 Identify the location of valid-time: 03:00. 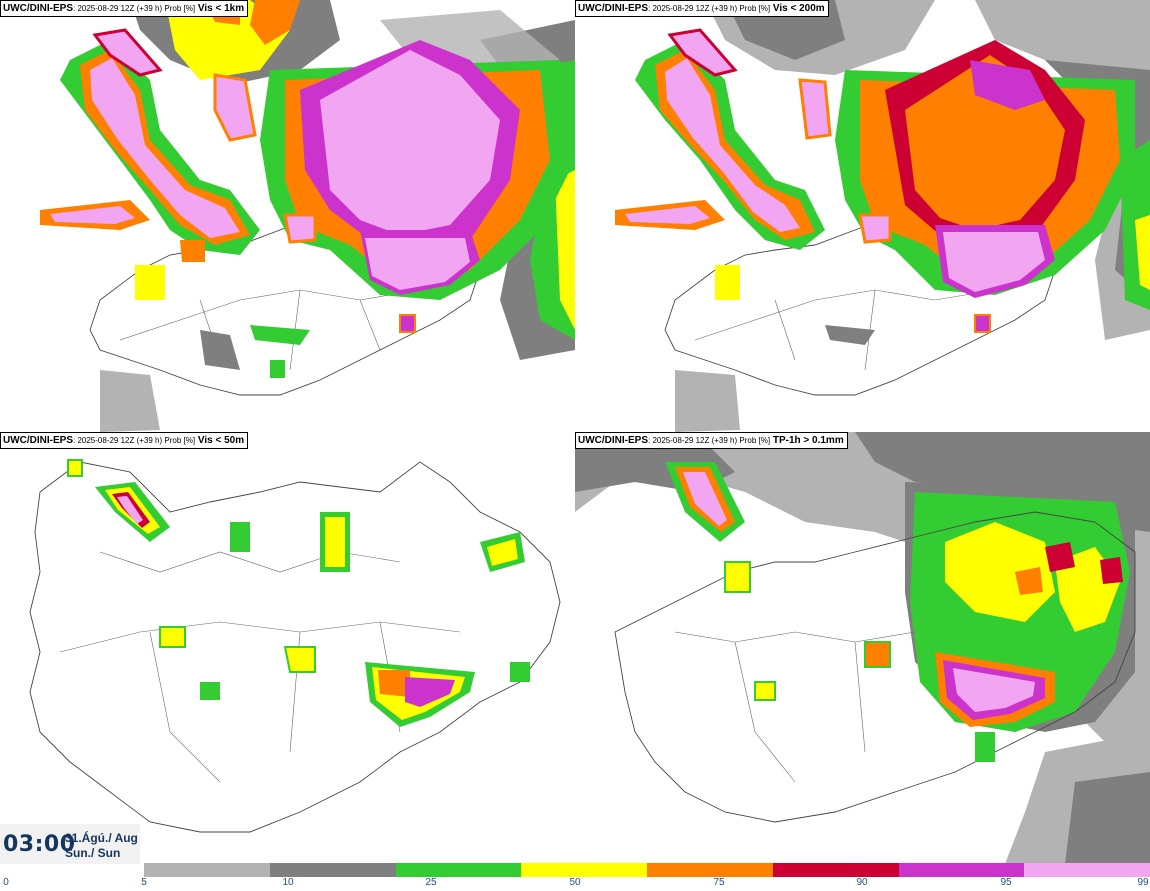
(39, 844).